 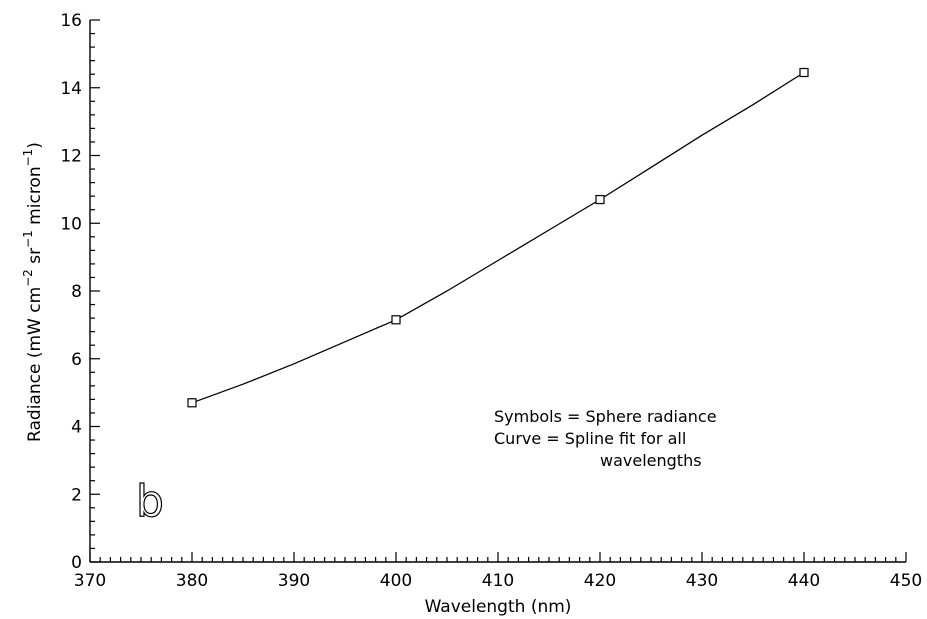 I want to click on y-axis-title-part: sr, so click(x=35, y=258).